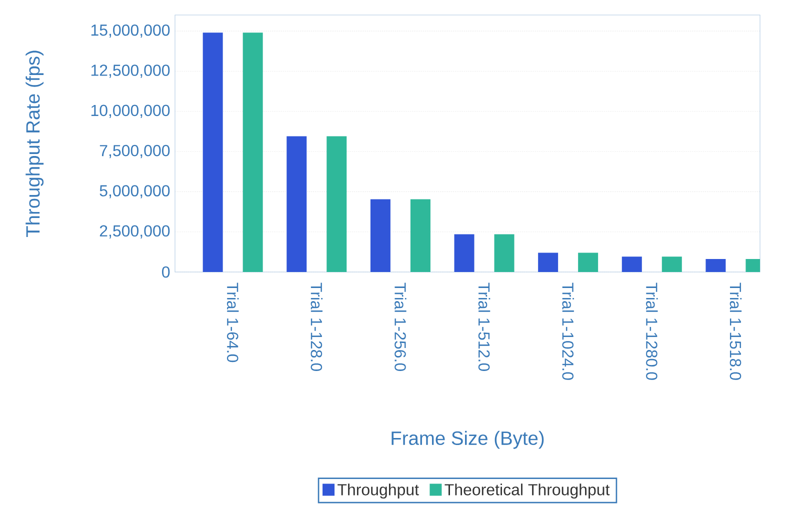 The image size is (801, 519). I want to click on y-tick-label: 15,000,000, so click(130, 31).